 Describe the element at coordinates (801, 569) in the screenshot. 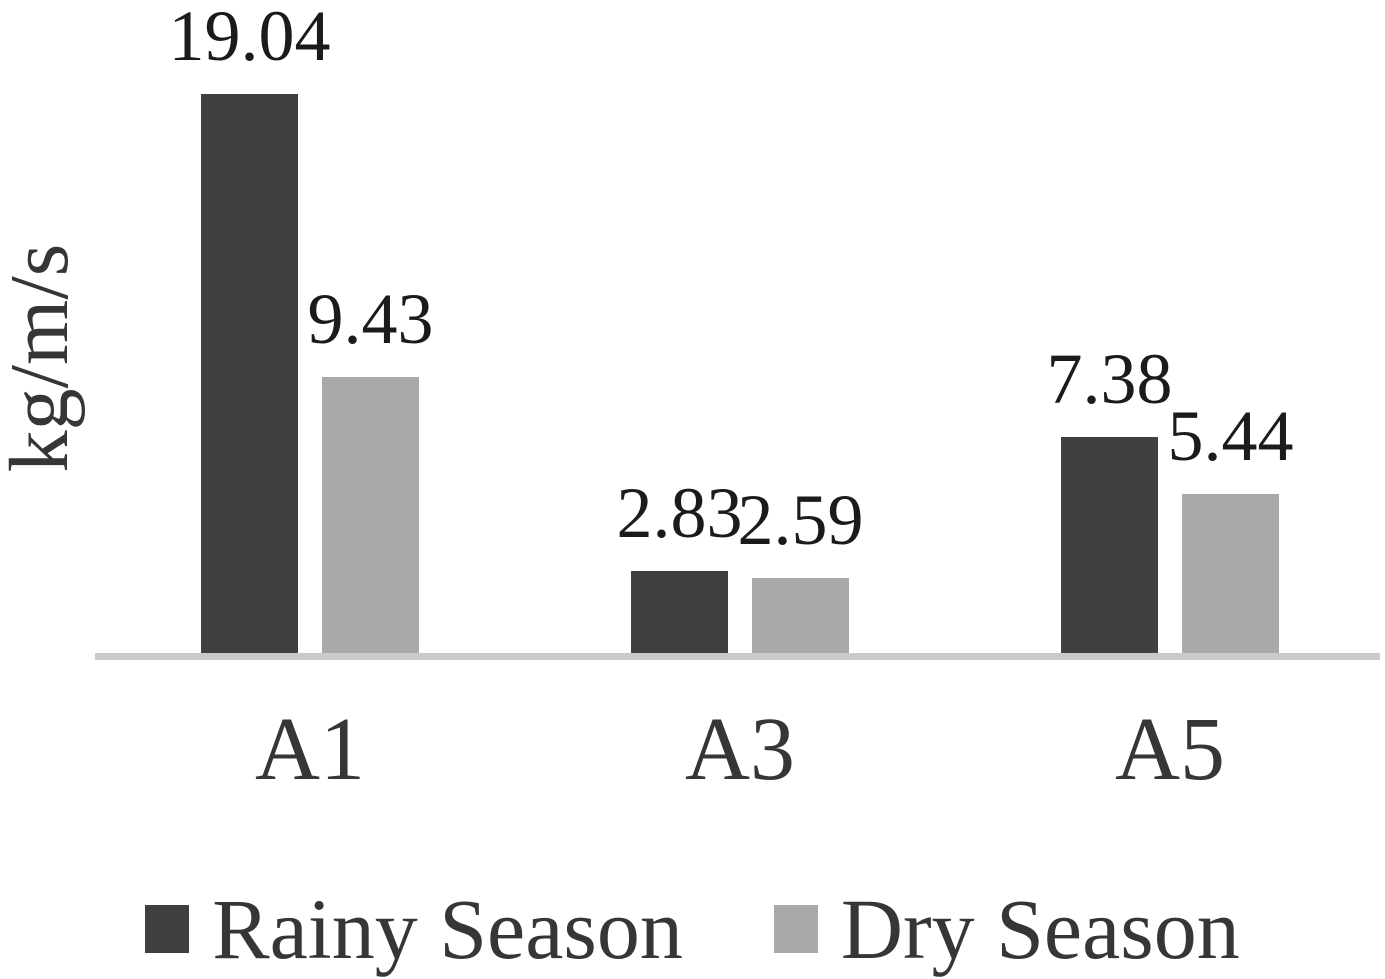

I see `bar-wrap-dry-season-a3: 2.59` at that location.